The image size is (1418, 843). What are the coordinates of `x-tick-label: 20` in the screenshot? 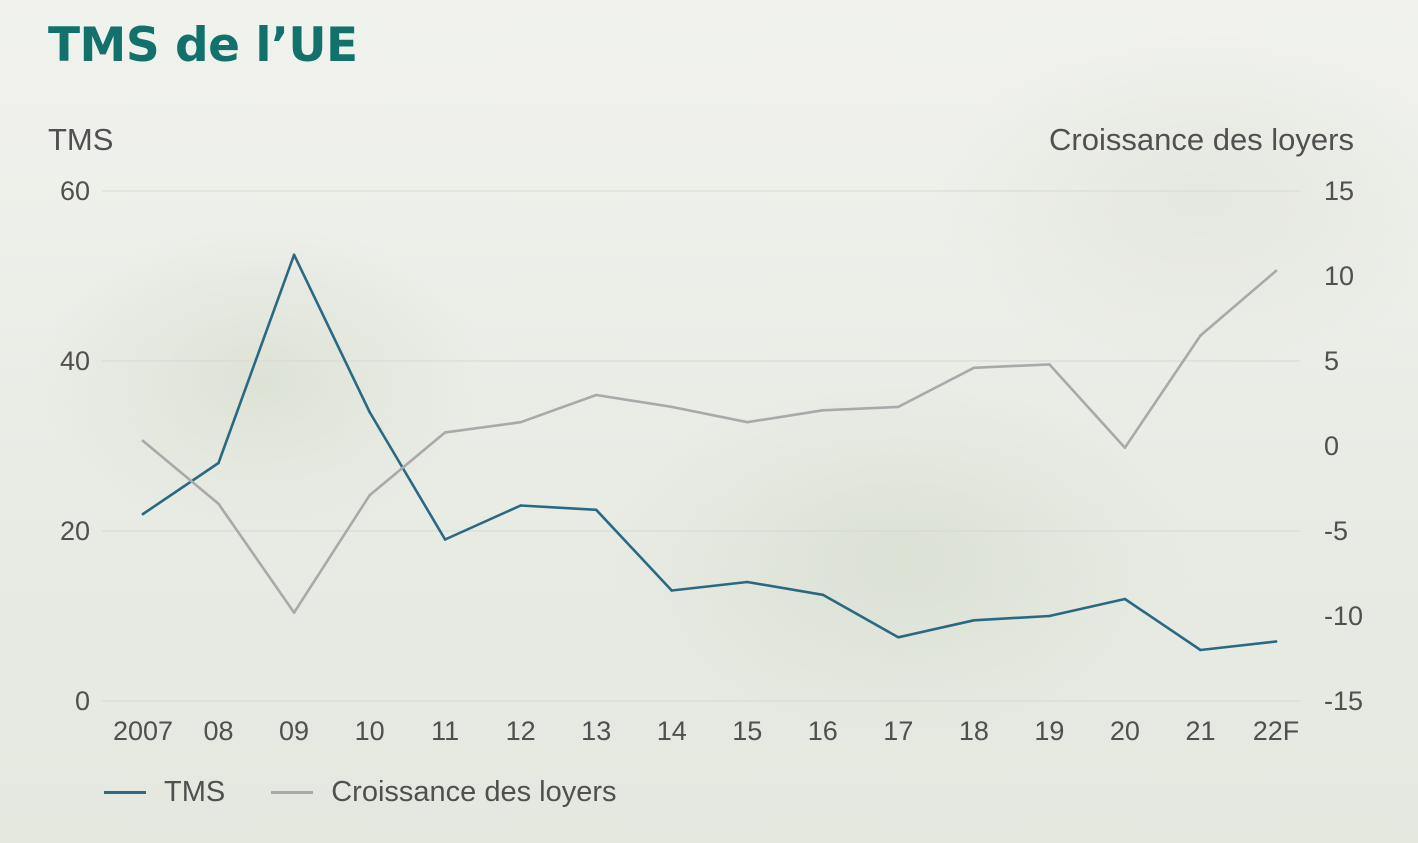 It's located at (1125, 731).